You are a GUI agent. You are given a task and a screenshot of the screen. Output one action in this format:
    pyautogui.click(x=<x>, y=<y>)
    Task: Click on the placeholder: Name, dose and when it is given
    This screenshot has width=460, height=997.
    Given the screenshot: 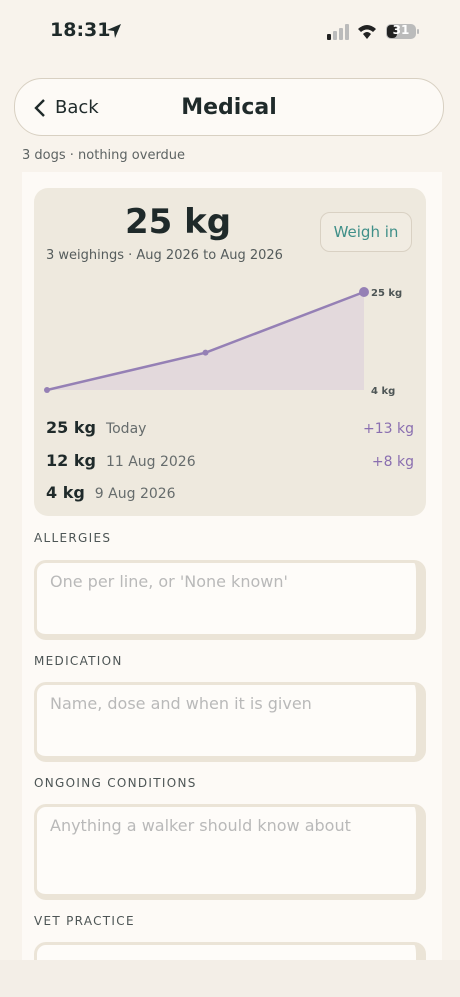 What is the action you would take?
    pyautogui.click(x=181, y=703)
    